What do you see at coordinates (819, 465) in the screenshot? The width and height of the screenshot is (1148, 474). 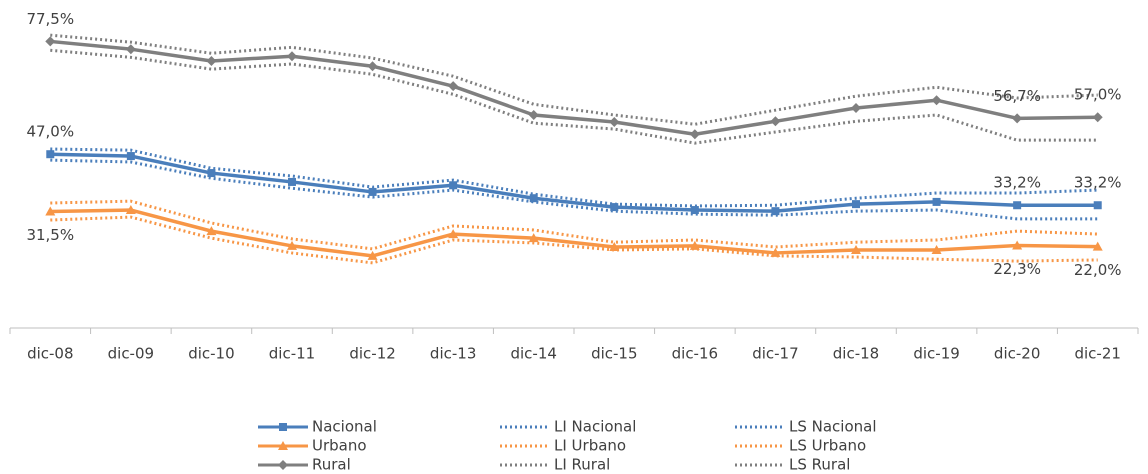 I see `legend-label: LS Rural` at bounding box center [819, 465].